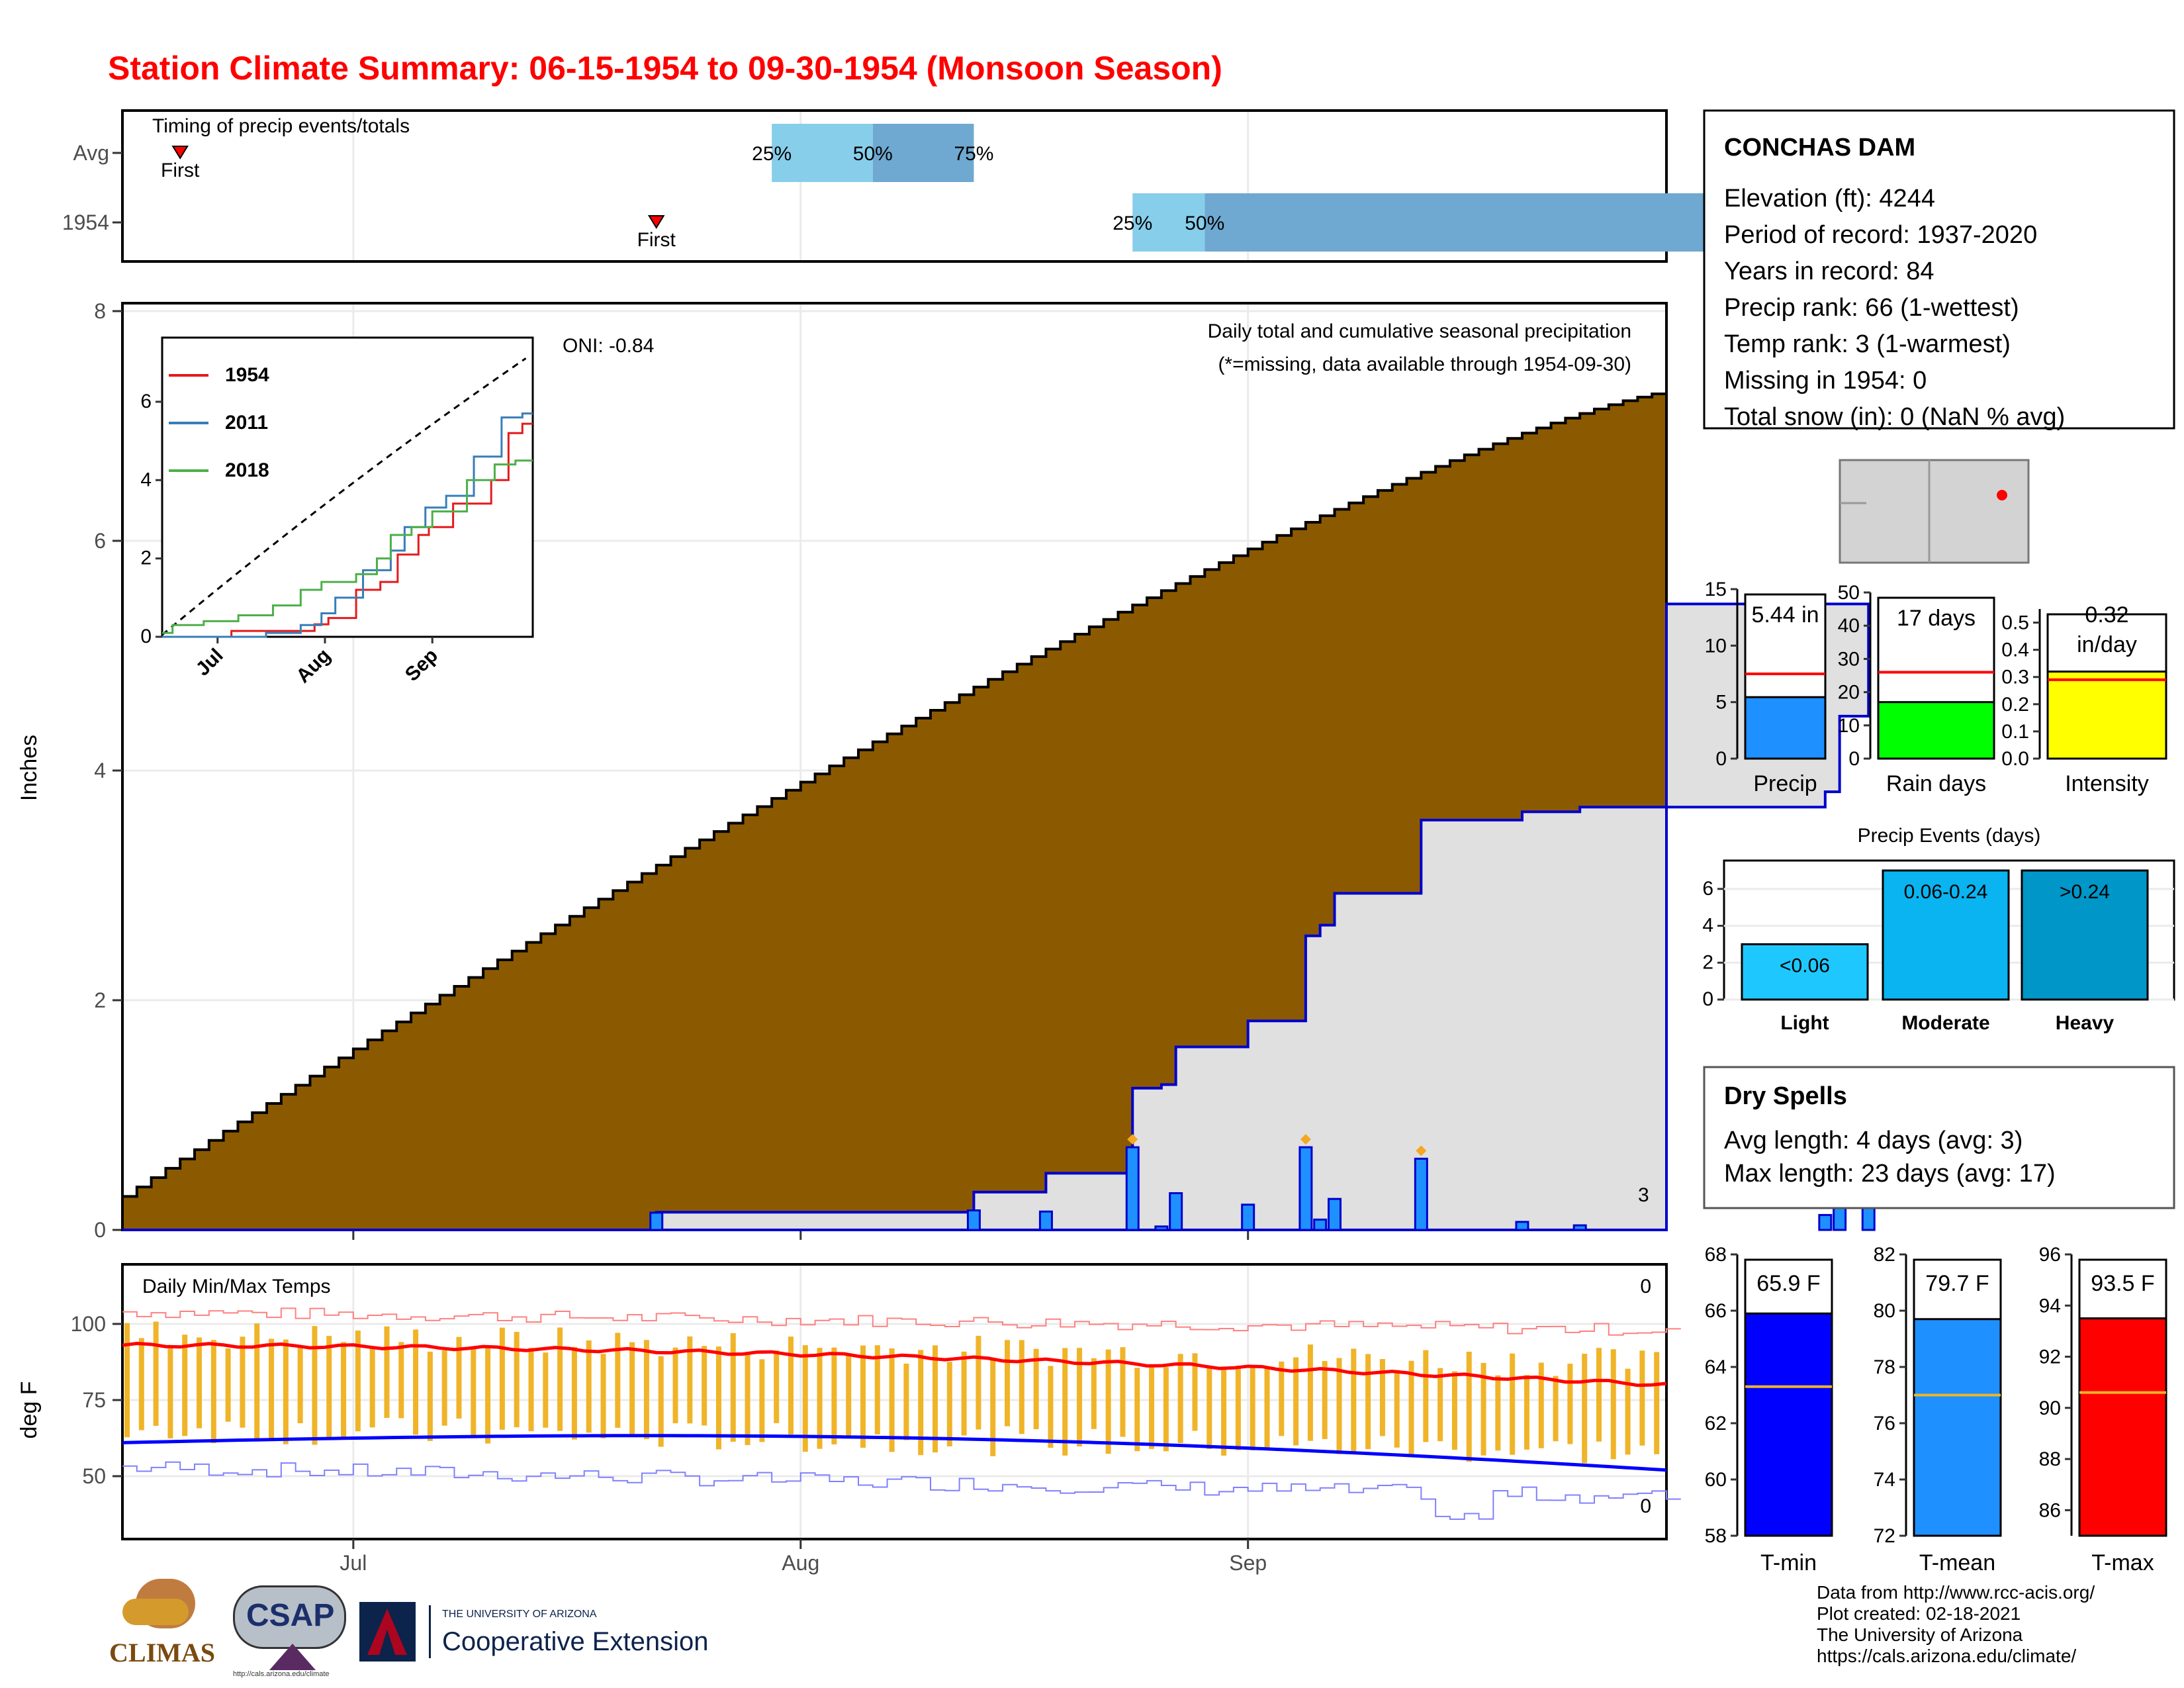 This screenshot has width=2184, height=1688. What do you see at coordinates (1786, 1096) in the screenshot?
I see `dry-spells-title: Dry Spells` at bounding box center [1786, 1096].